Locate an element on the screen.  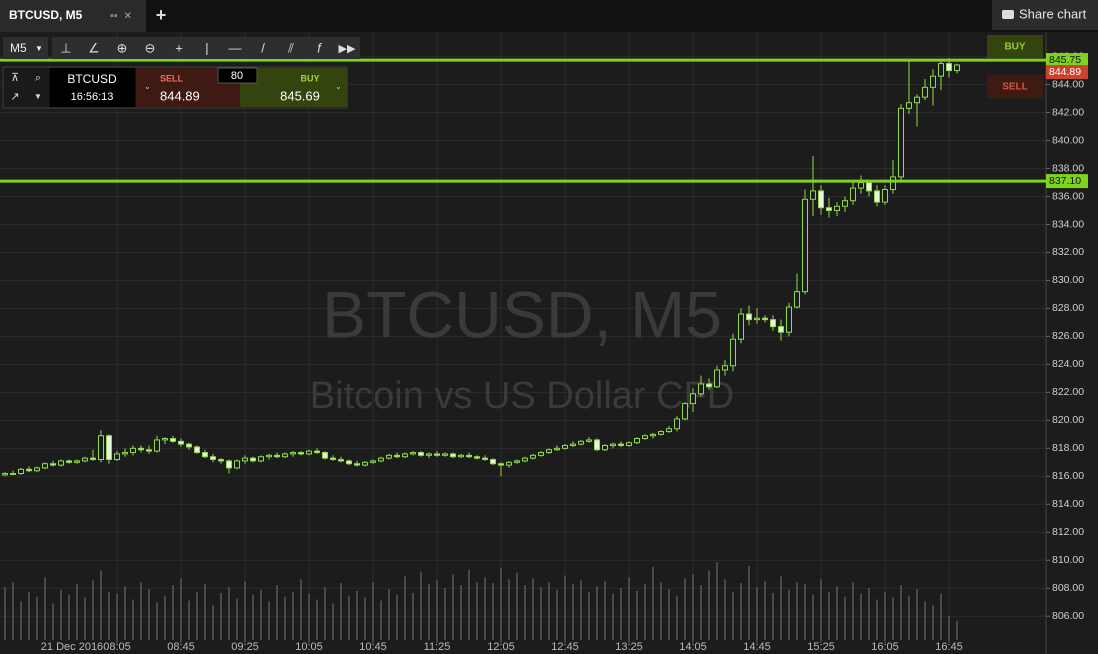
tool-icon: ⊥ is located at coordinates (65, 47).